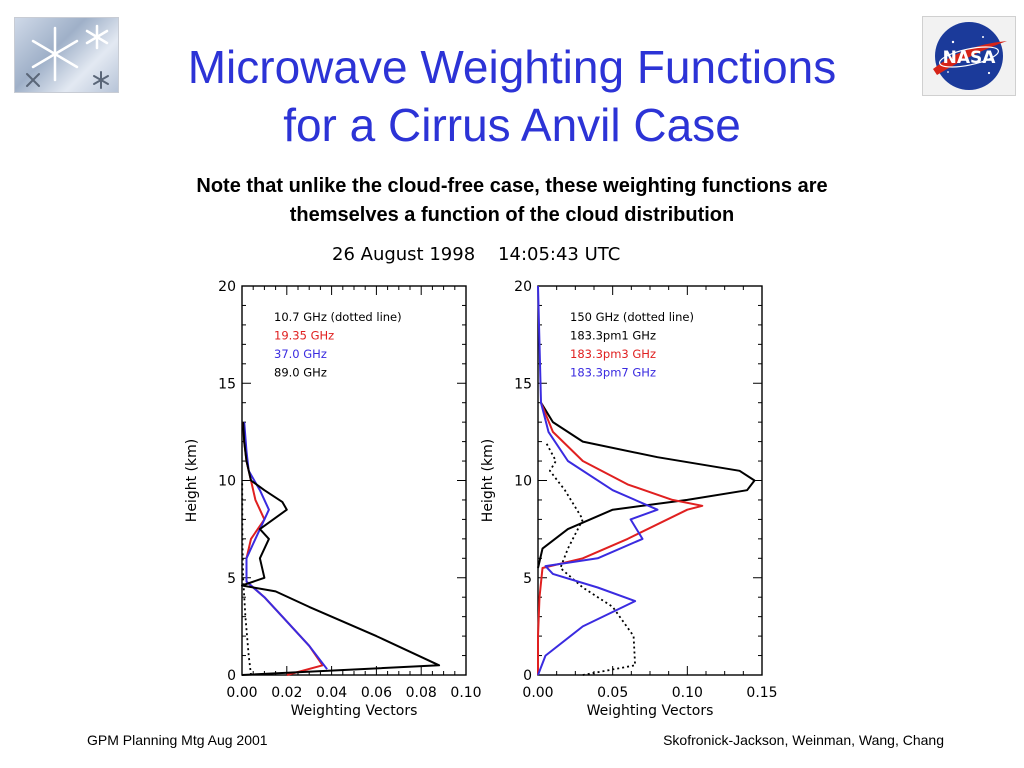 This screenshot has height=768, width=1024. Describe the element at coordinates (612, 693) in the screenshot. I see `x-tick-label: 0.05` at that location.